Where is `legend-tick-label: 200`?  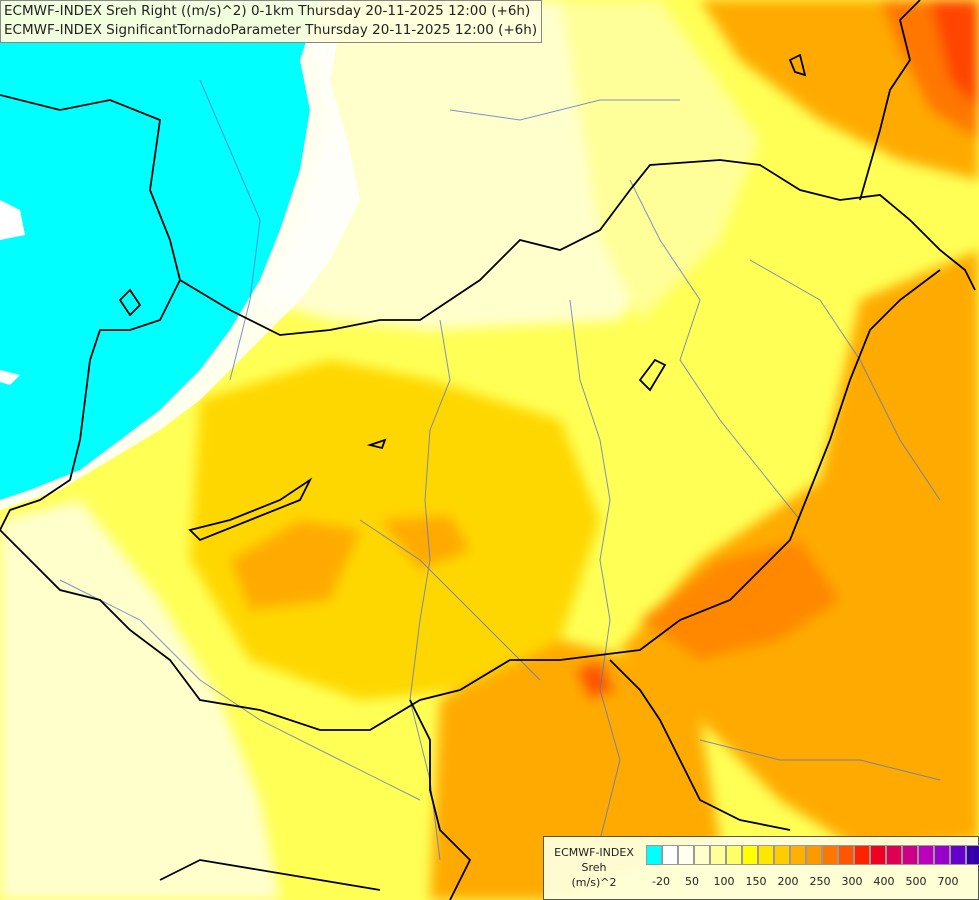
legend-tick-label: 200 is located at coordinates (788, 881).